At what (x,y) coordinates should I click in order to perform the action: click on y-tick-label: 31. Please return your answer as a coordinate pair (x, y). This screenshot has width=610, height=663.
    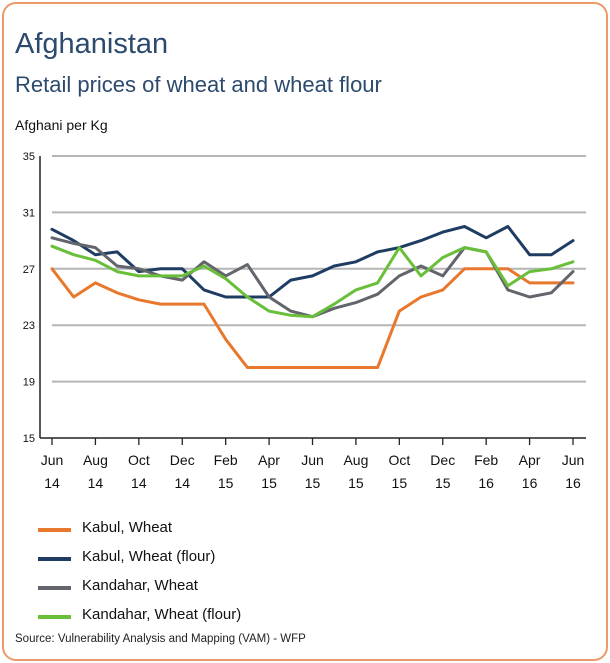
    Looking at the image, I should click on (29, 213).